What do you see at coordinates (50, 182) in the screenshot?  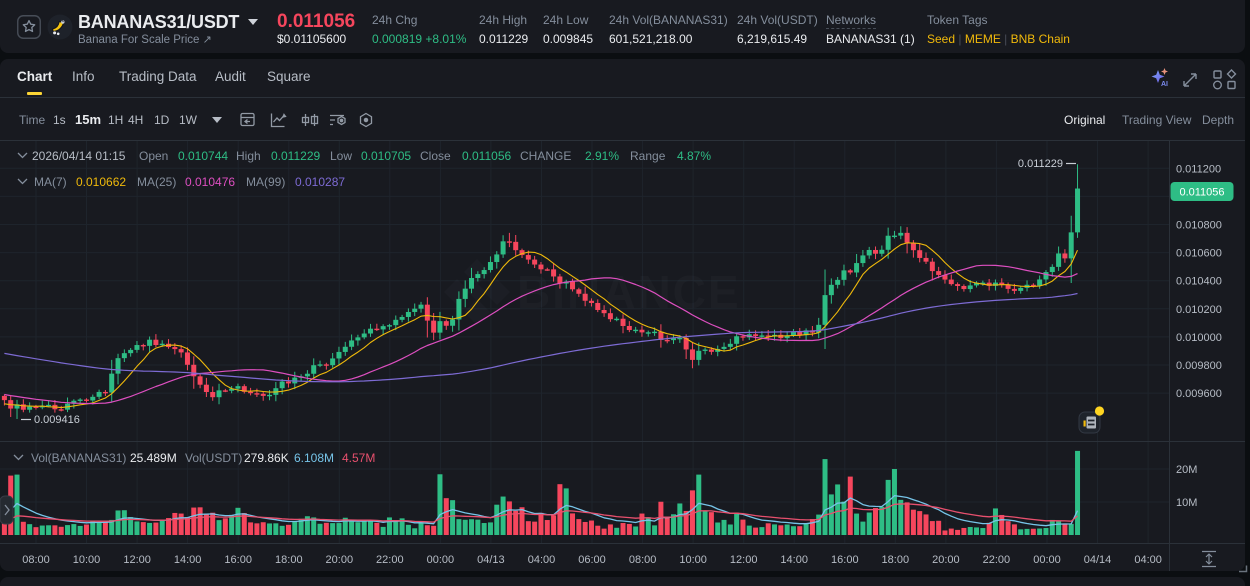 I see `svg-text: MA(7)` at bounding box center [50, 182].